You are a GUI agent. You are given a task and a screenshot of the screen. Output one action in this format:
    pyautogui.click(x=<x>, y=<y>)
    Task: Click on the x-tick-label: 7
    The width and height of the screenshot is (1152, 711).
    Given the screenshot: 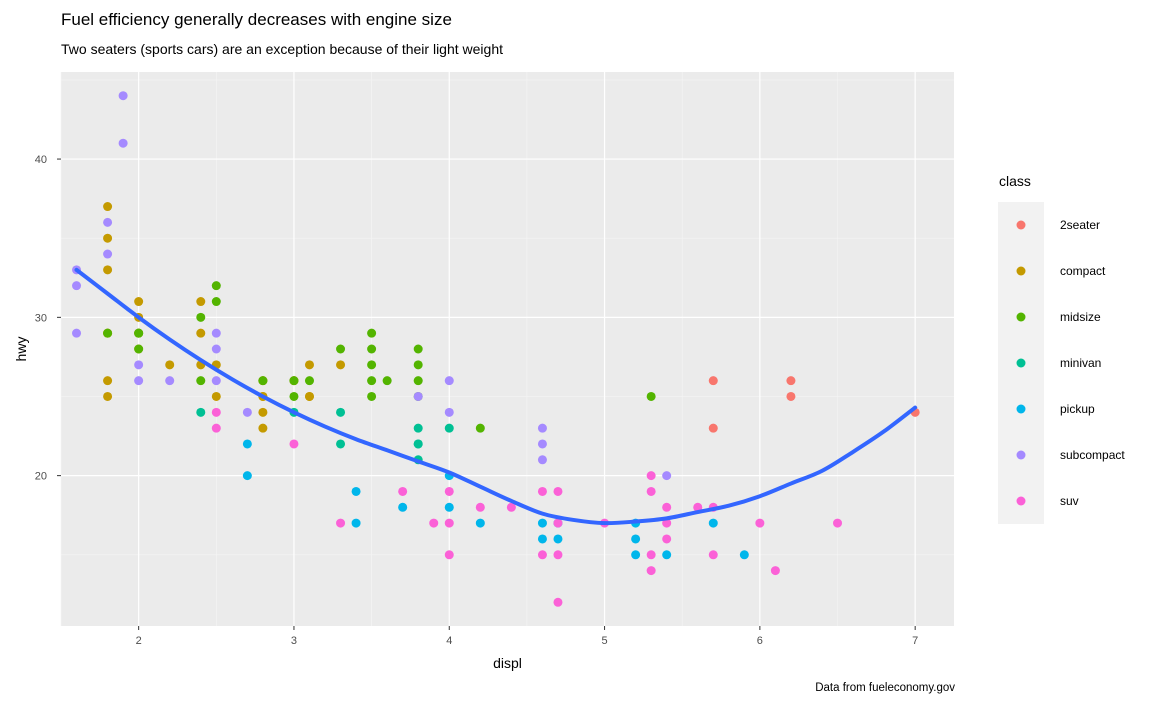 What is the action you would take?
    pyautogui.click(x=915, y=641)
    